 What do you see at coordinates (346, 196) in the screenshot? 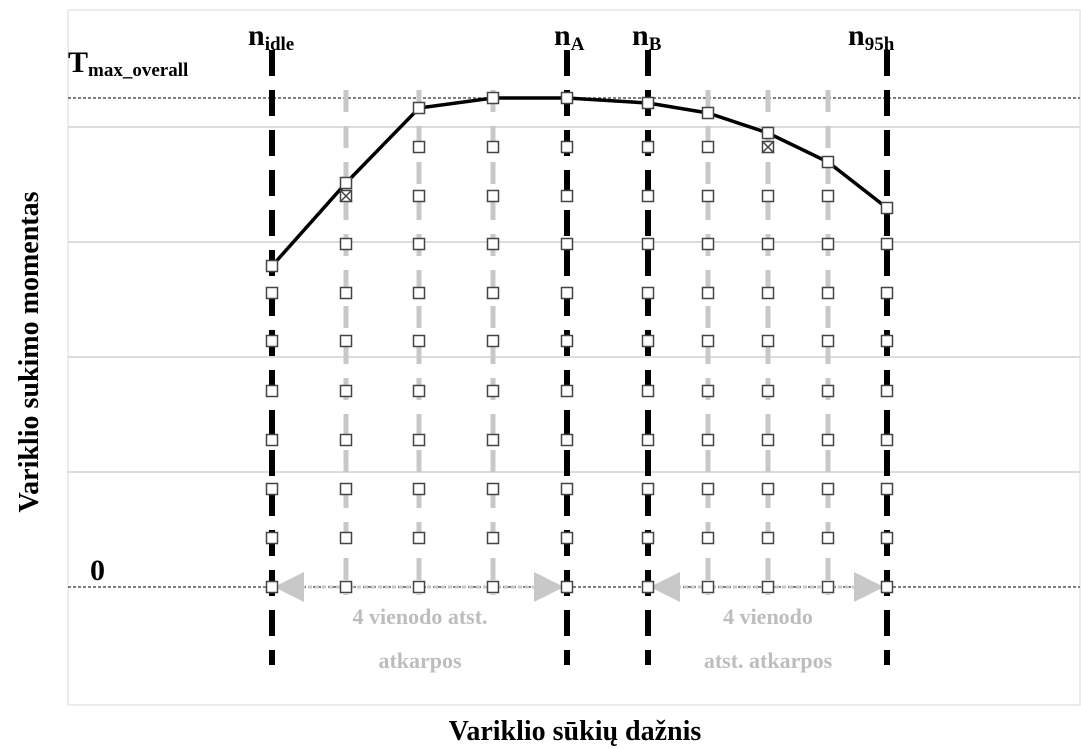
I see `cross` at bounding box center [346, 196].